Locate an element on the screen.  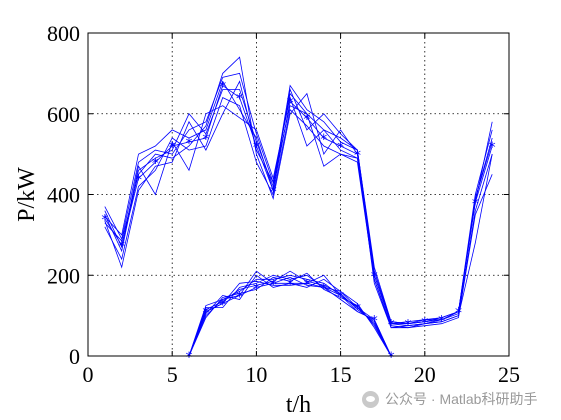
watermark: 公众号 · Matlab科研助手 is located at coordinates (449, 399).